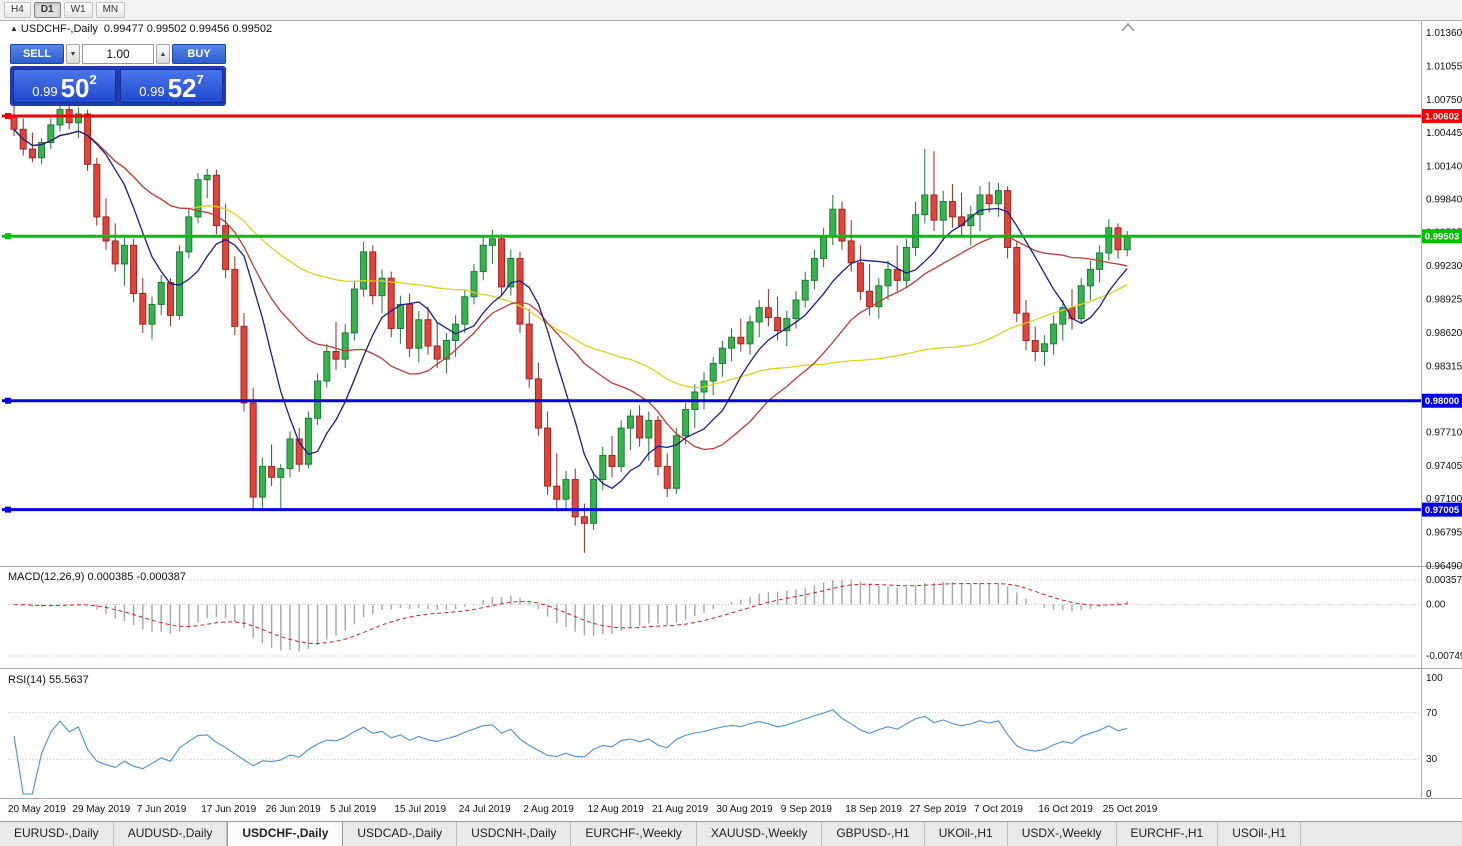 Image resolution: width=1462 pixels, height=846 pixels. What do you see at coordinates (1444, 199) in the screenshot?
I see `svg-text: 0.99840` at bounding box center [1444, 199].